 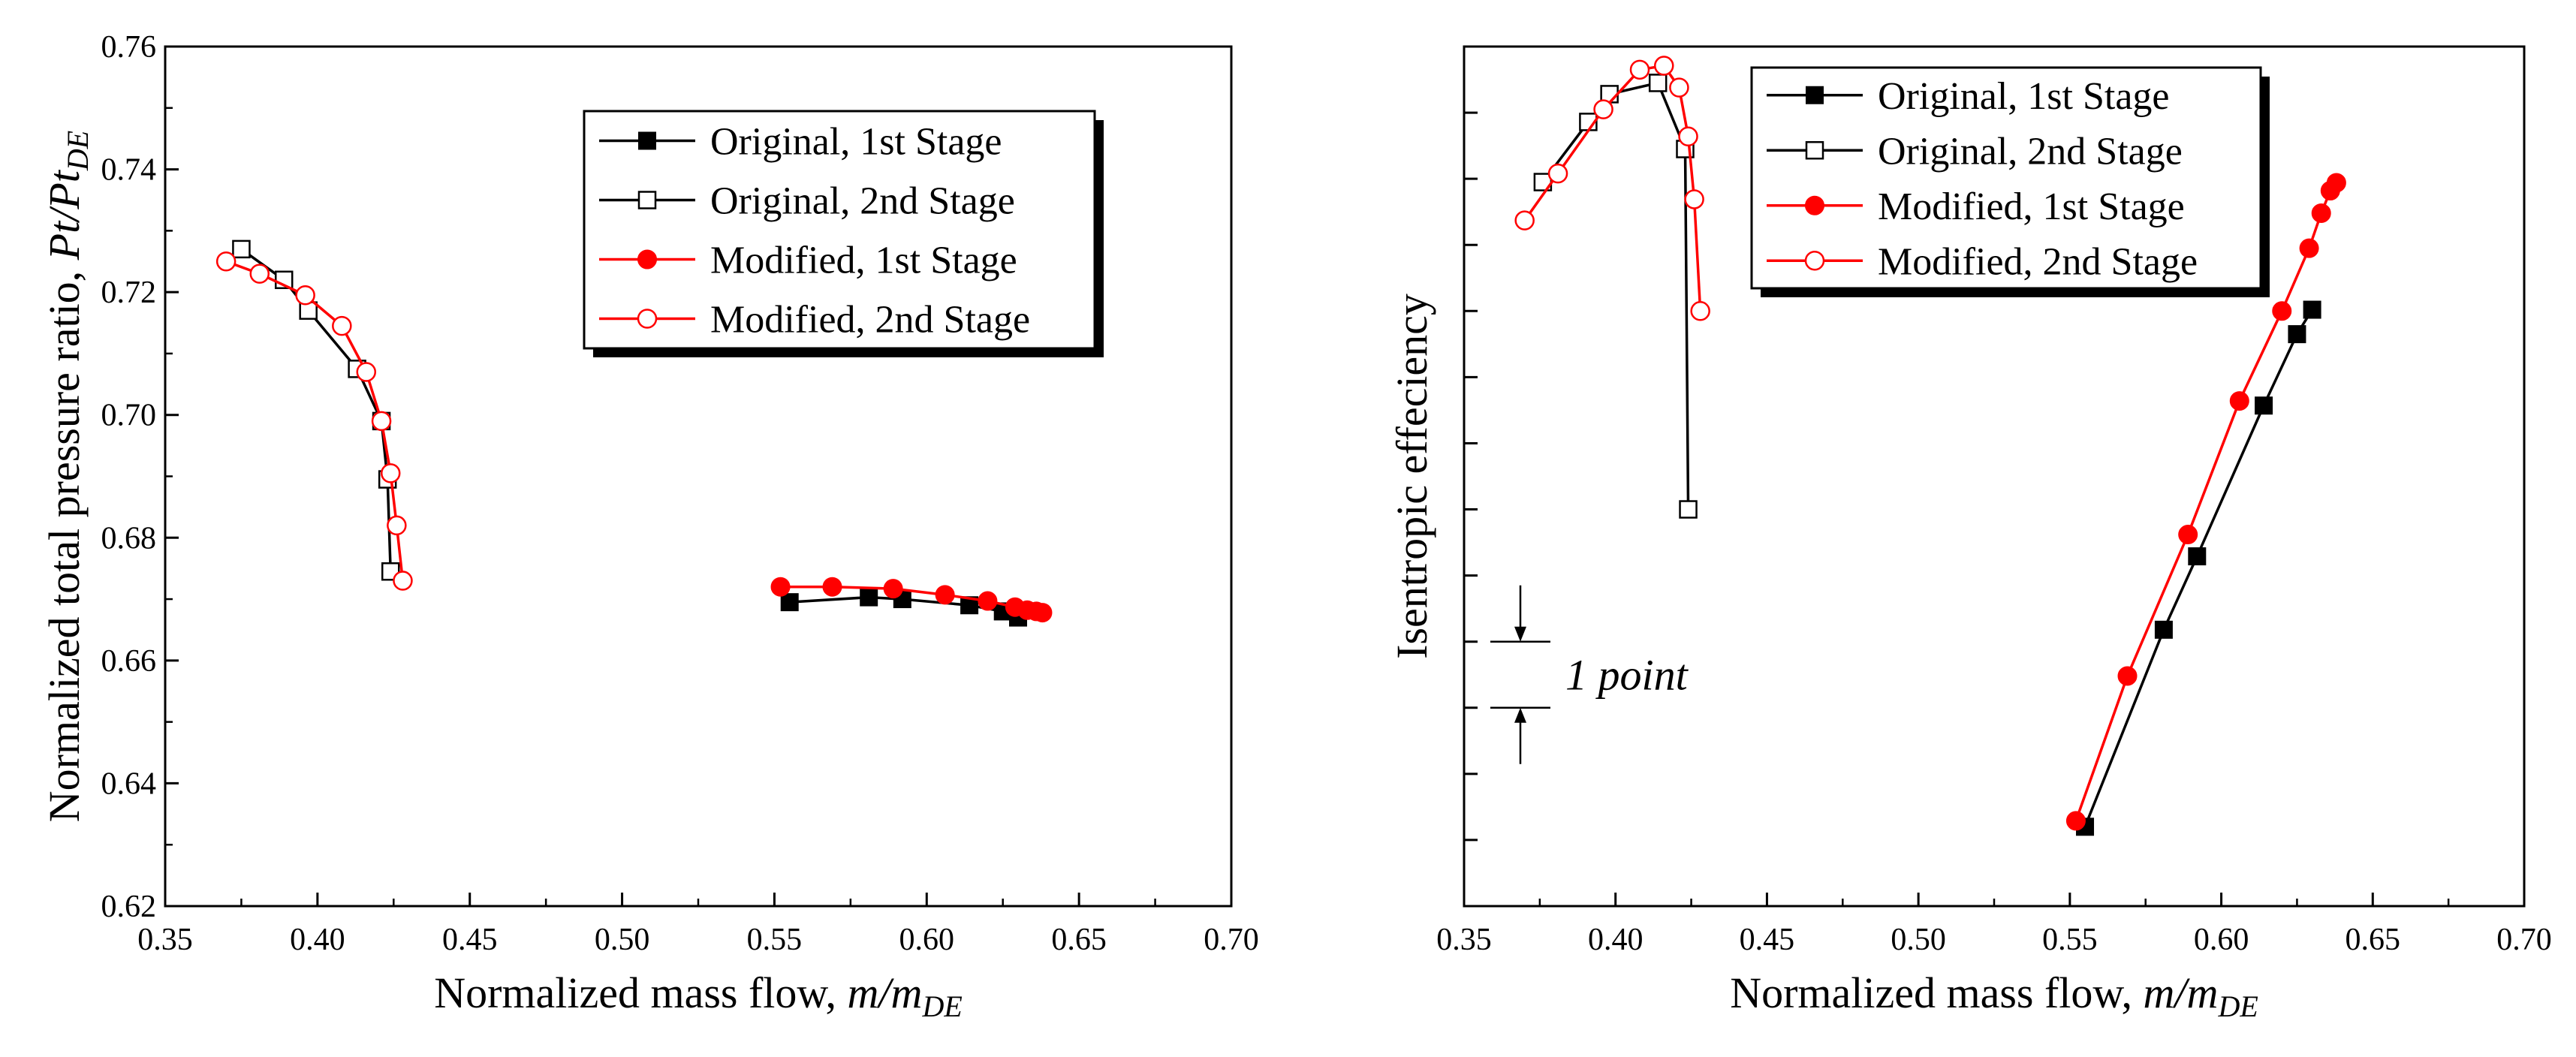 I want to click on one-point-annotation: 1 point, so click(x=1589, y=674).